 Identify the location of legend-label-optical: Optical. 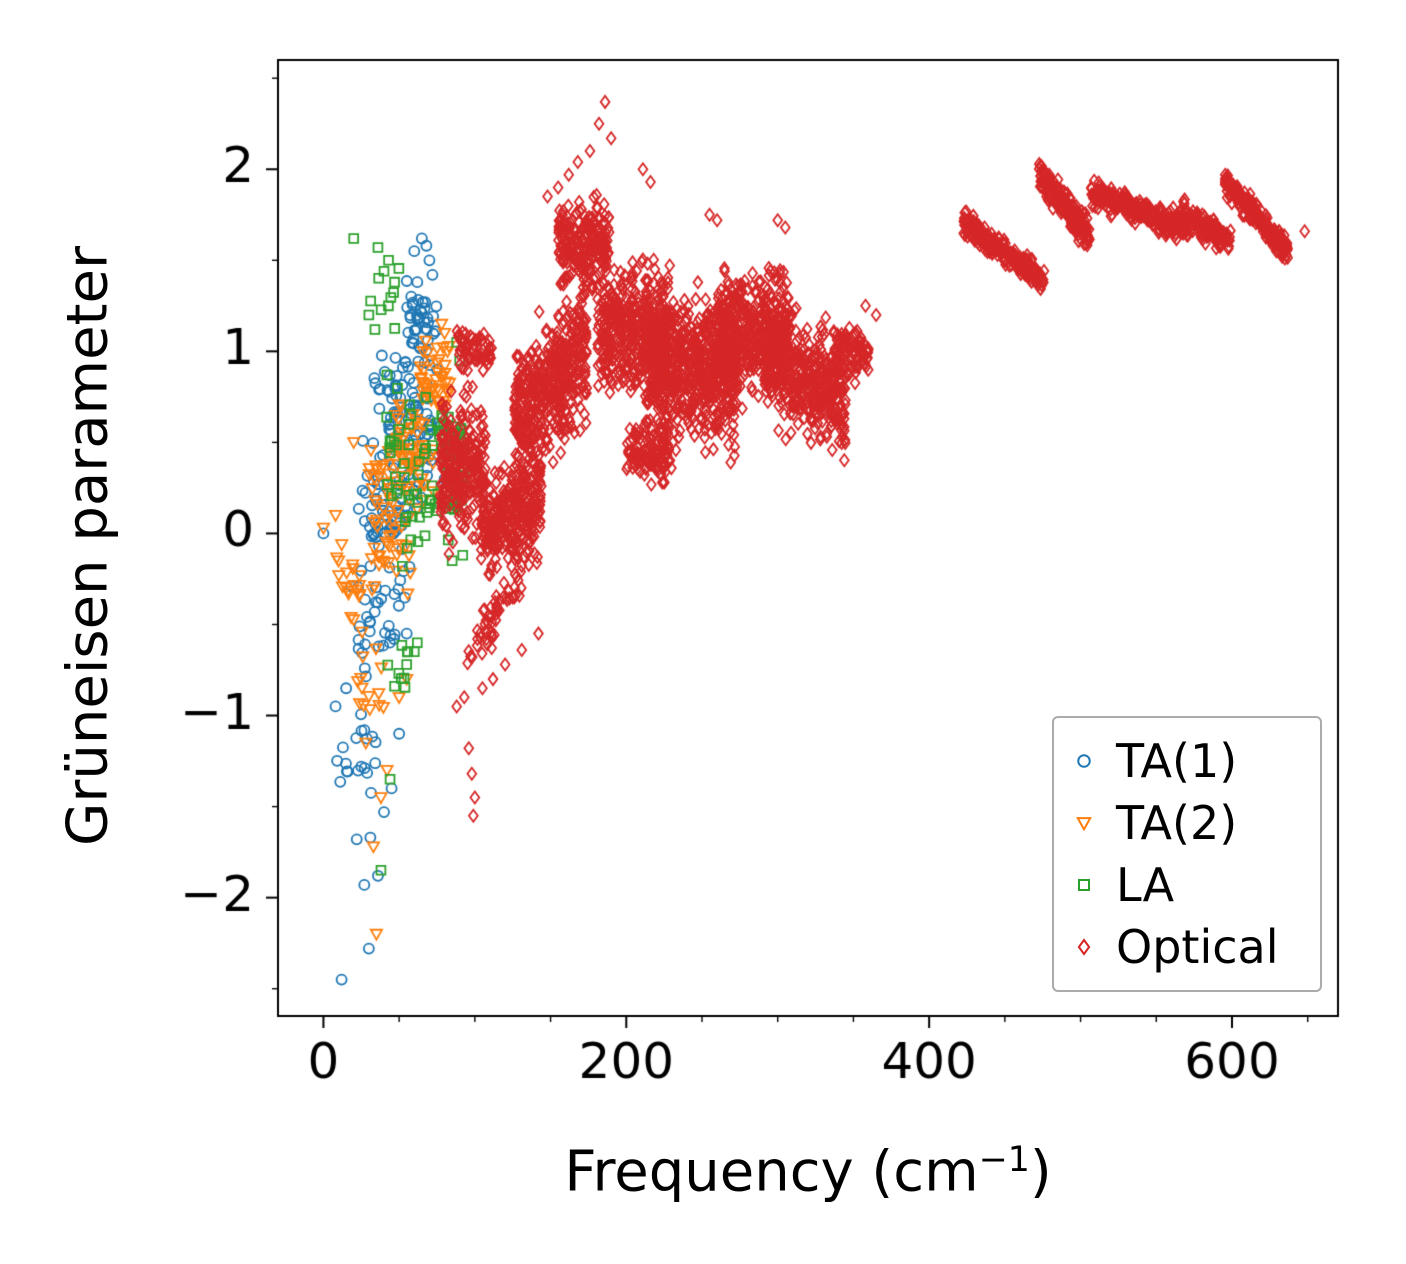
(1197, 947).